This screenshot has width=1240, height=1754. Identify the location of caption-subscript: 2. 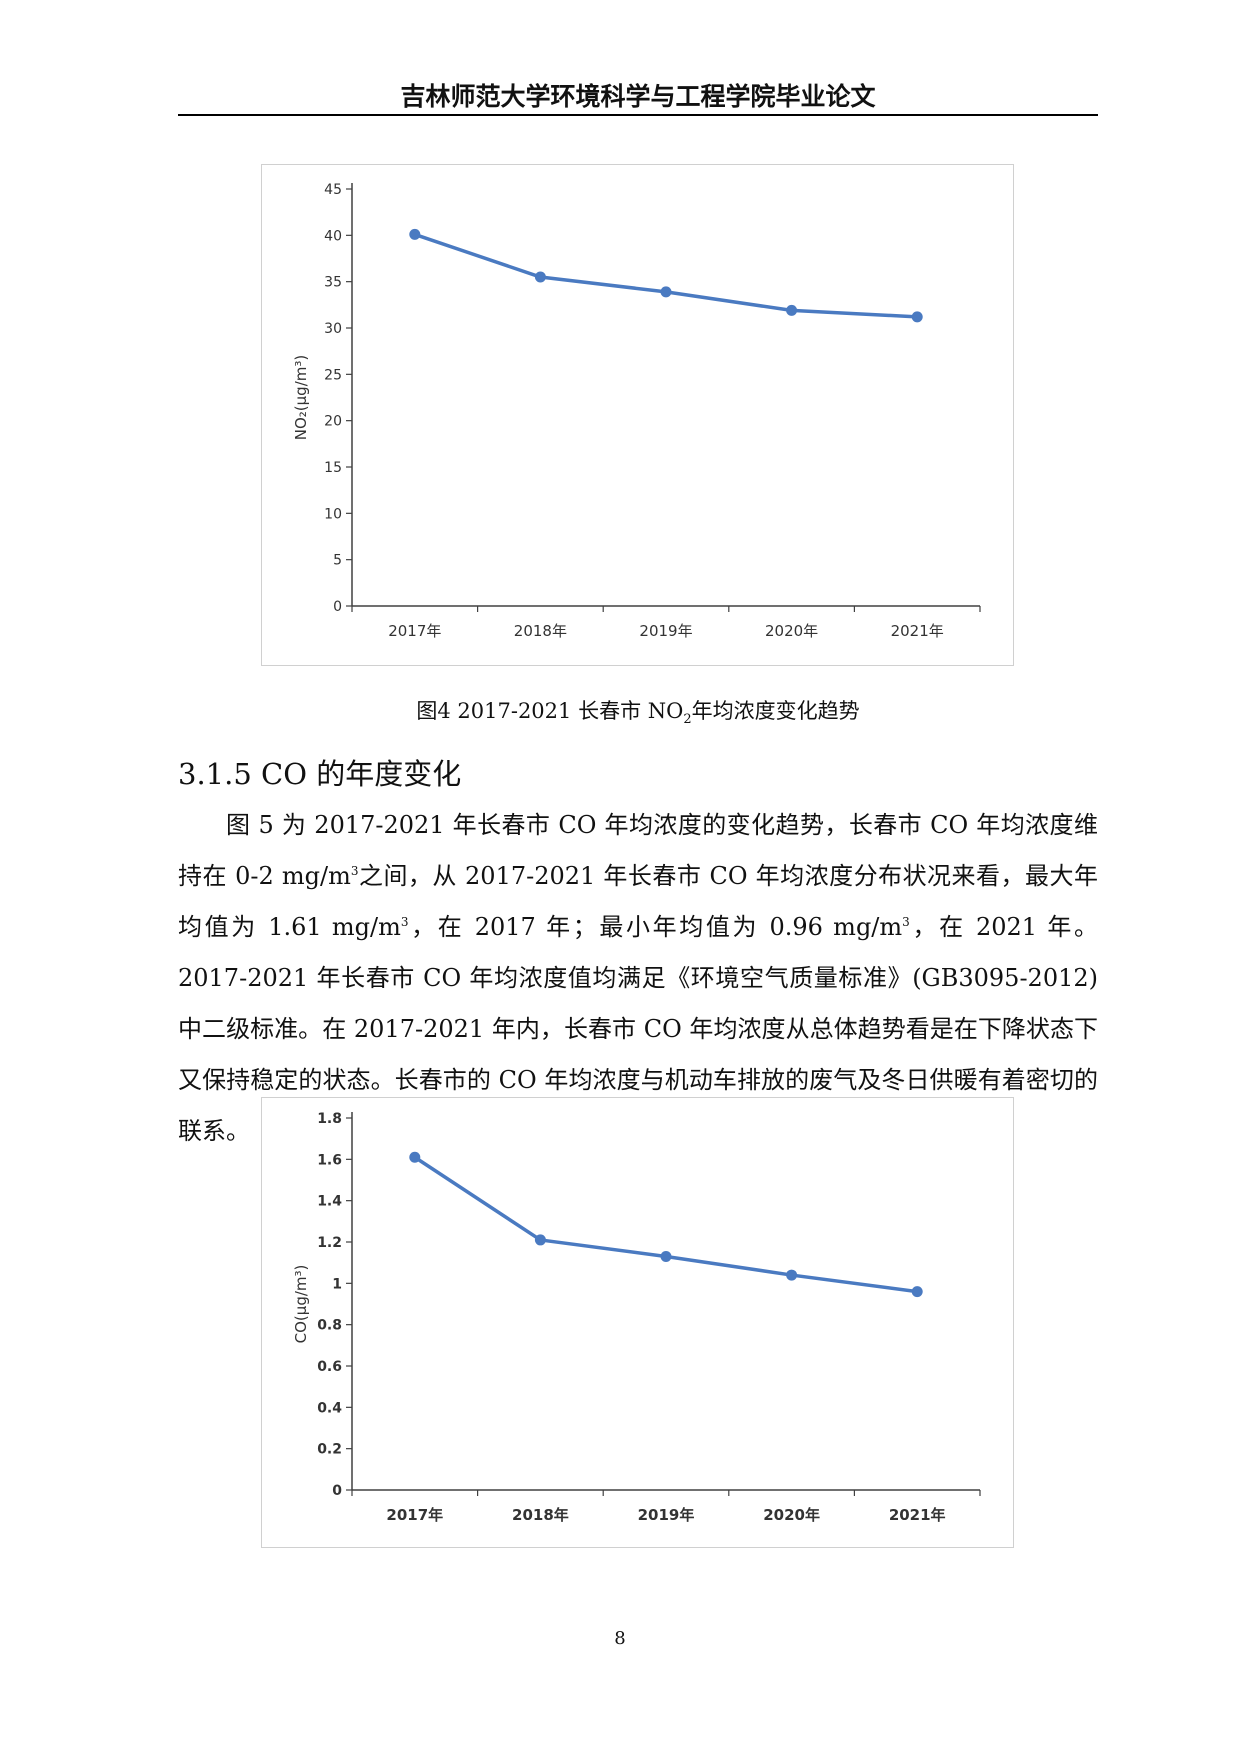
(687, 720).